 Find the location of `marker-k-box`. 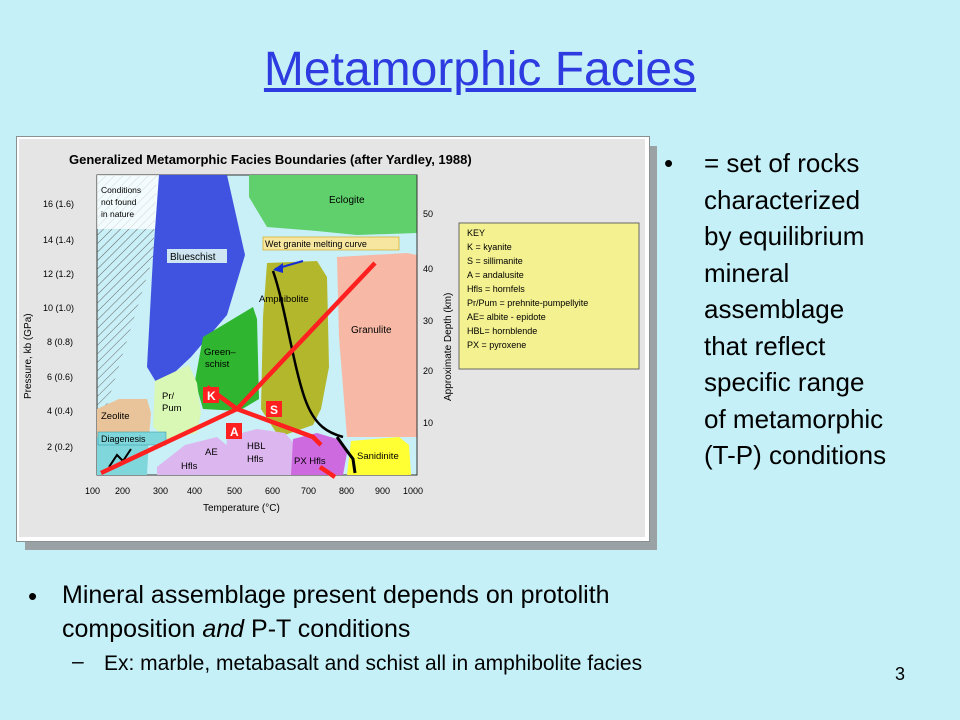

marker-k-box is located at coordinates (211, 395).